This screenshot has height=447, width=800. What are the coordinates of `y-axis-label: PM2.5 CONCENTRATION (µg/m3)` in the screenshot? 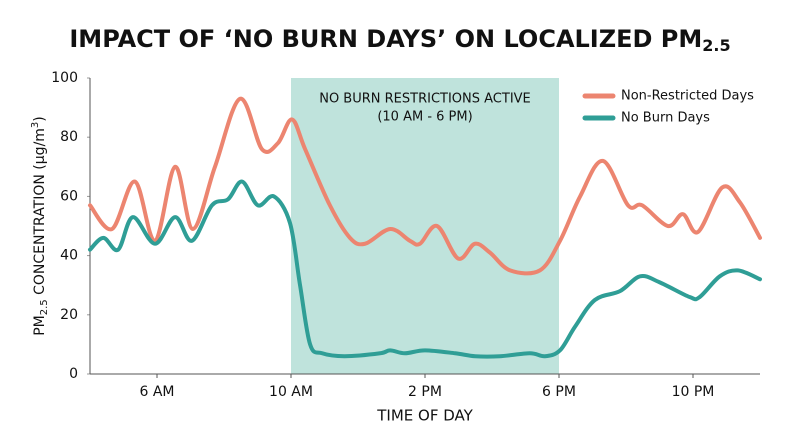 It's located at (40, 226).